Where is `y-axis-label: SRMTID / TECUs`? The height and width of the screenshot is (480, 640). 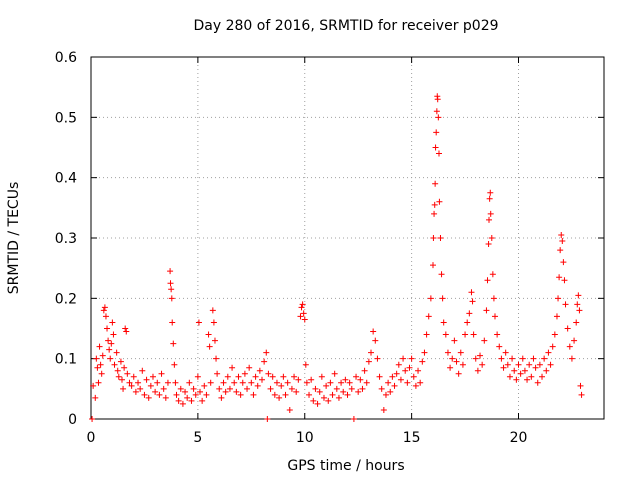 y-axis-label: SRMTID / TECUs is located at coordinates (14, 238).